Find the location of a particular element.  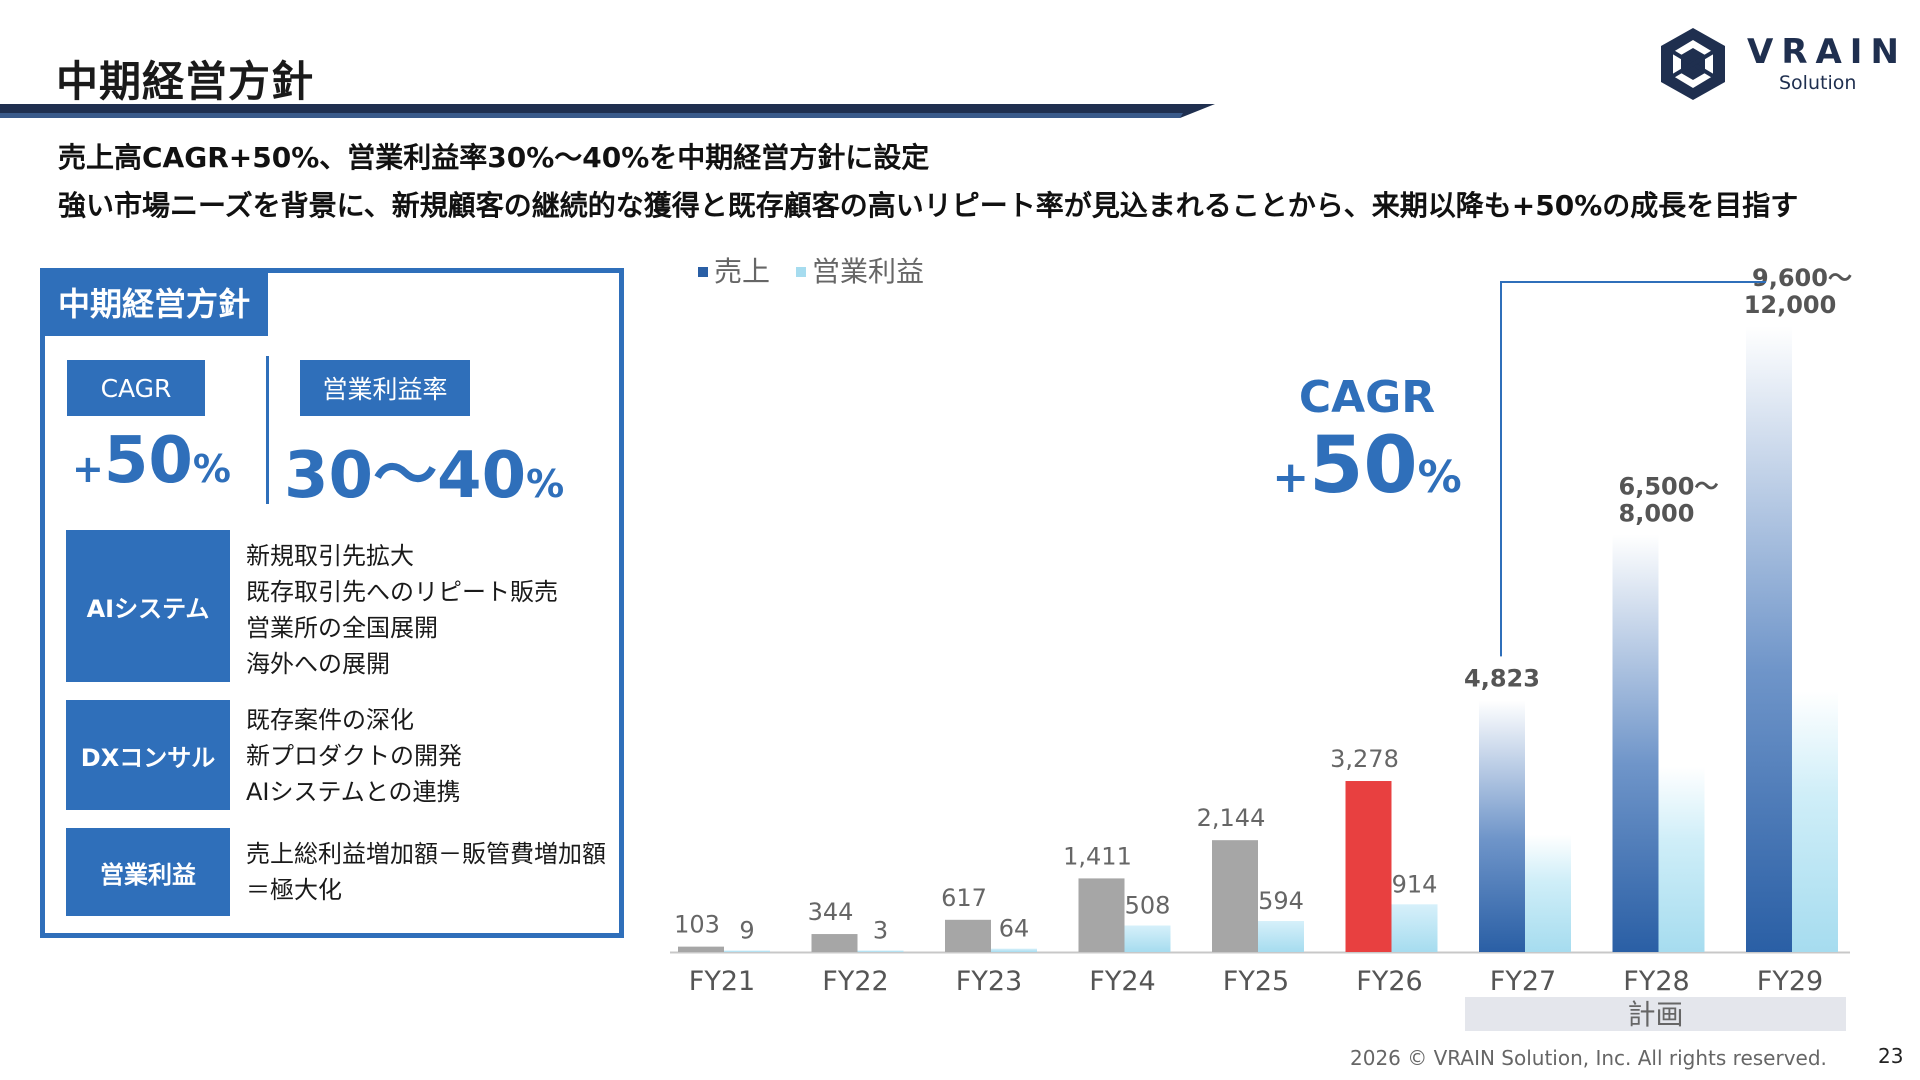

tick-fy26: FY26 is located at coordinates (1389, 981).